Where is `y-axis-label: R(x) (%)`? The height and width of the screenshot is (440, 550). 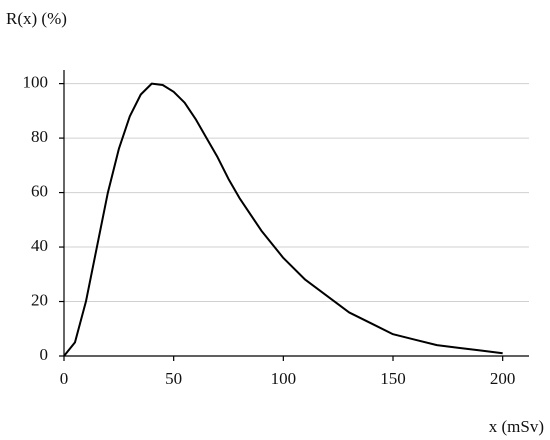
y-axis-label: R(x) (%) is located at coordinates (36, 18).